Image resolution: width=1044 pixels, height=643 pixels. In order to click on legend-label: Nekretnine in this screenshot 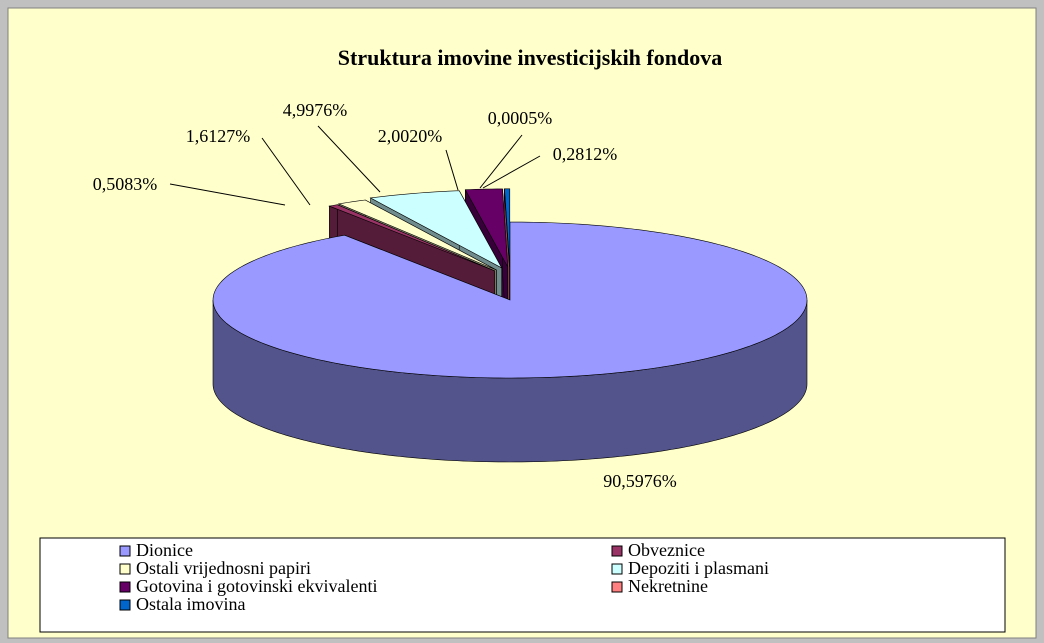, I will do `click(668, 586)`.